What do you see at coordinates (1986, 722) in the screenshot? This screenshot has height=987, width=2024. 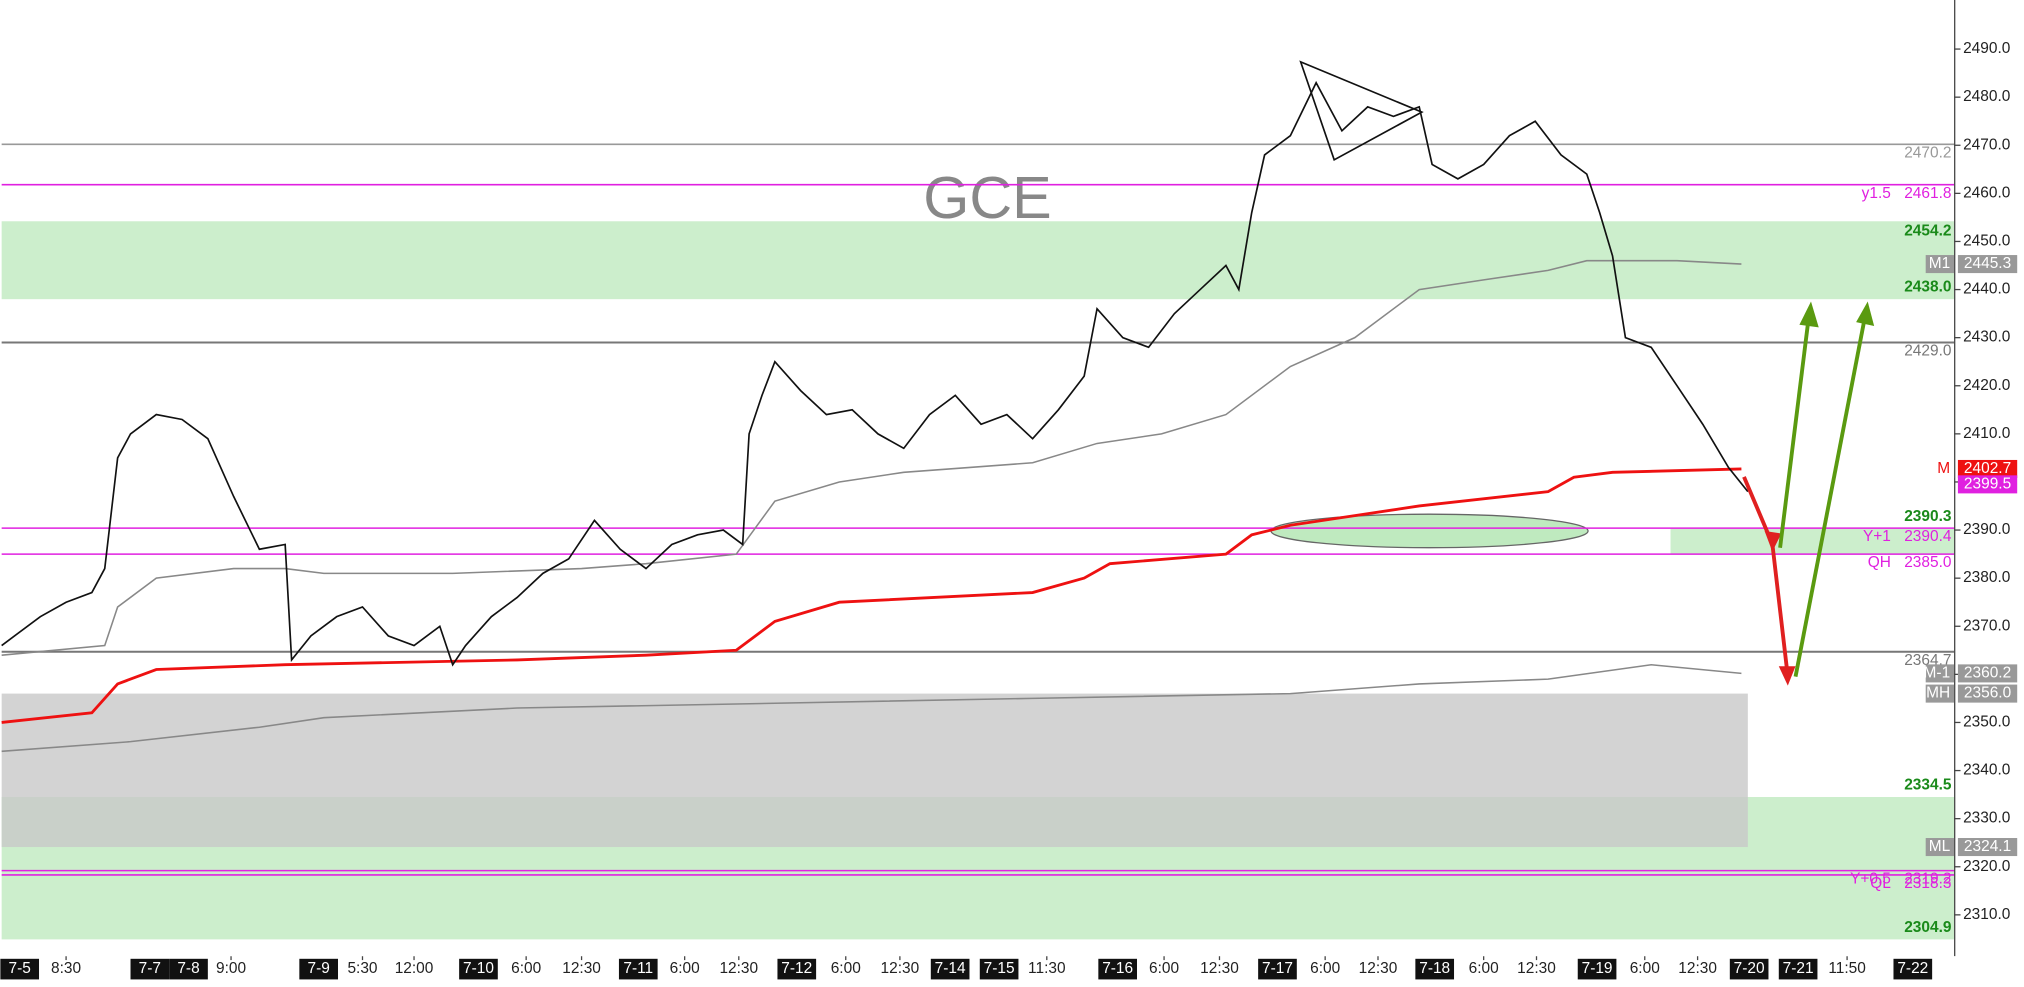 I see `y-tick-label: 2350.0` at bounding box center [1986, 722].